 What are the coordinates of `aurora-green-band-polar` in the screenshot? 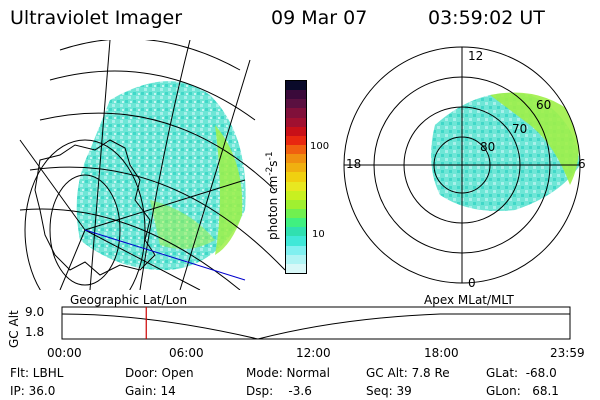 It's located at (534, 138).